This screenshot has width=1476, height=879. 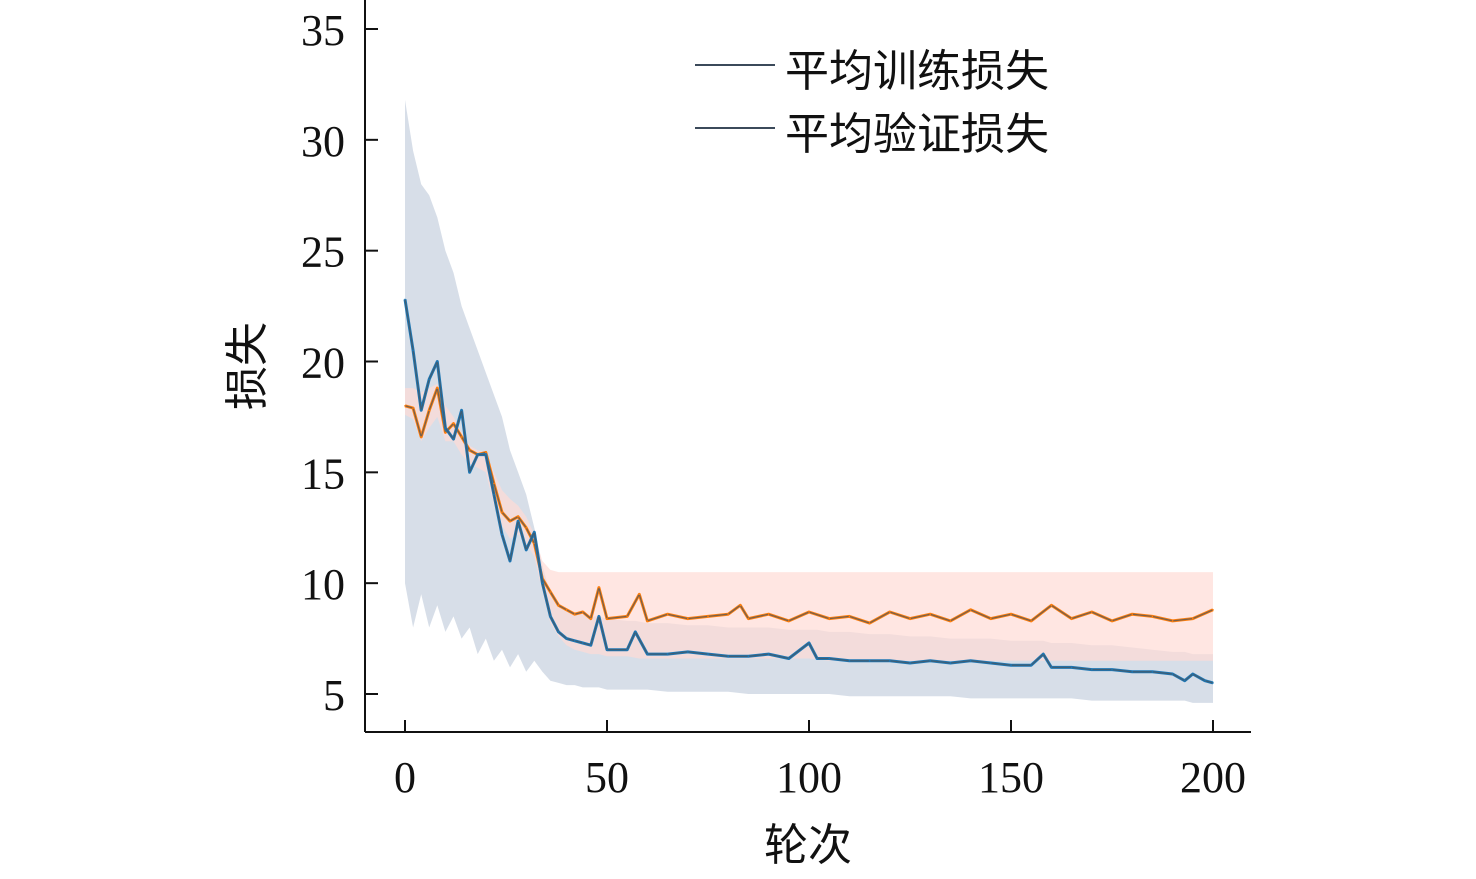 I want to click on y-tick-label: 10, so click(x=323, y=584).